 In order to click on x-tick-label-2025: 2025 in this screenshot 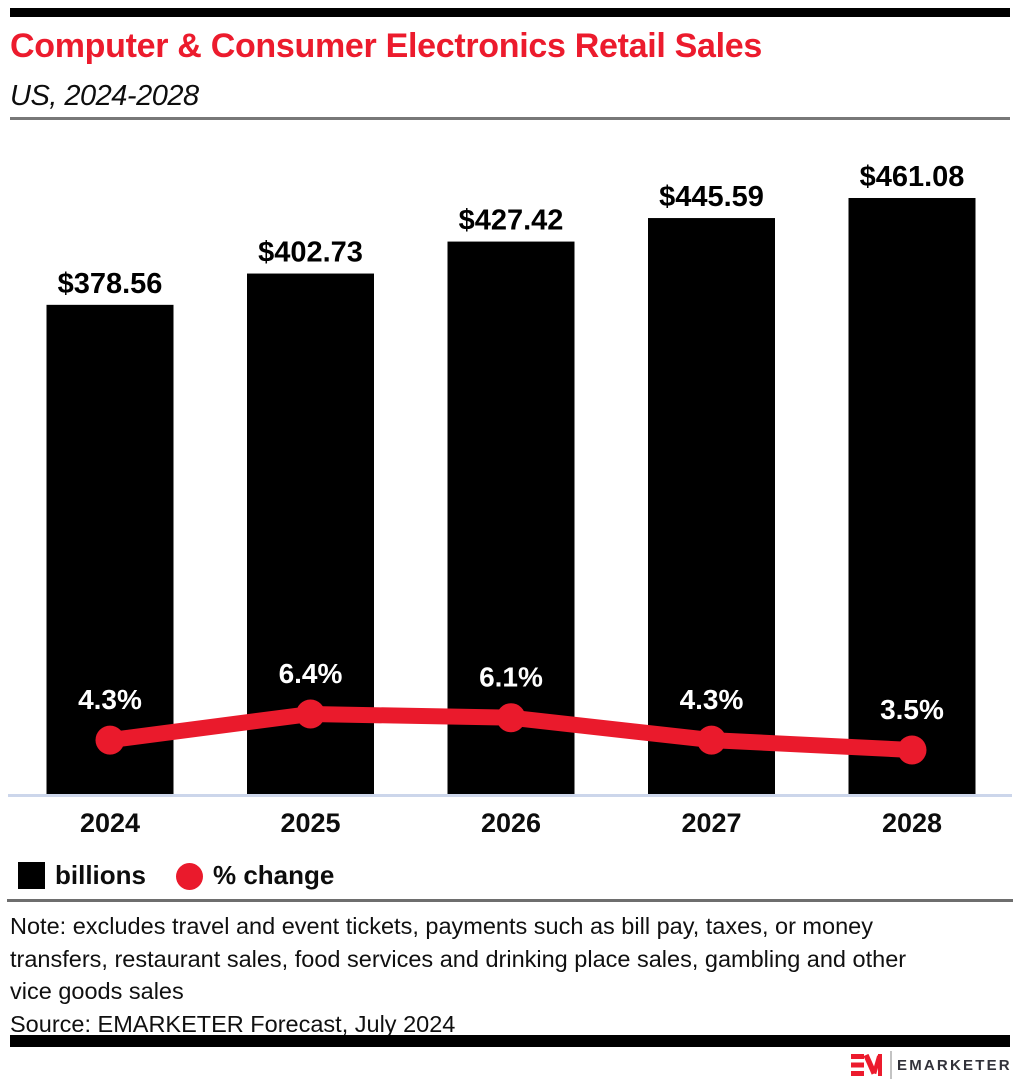, I will do `click(310, 823)`.